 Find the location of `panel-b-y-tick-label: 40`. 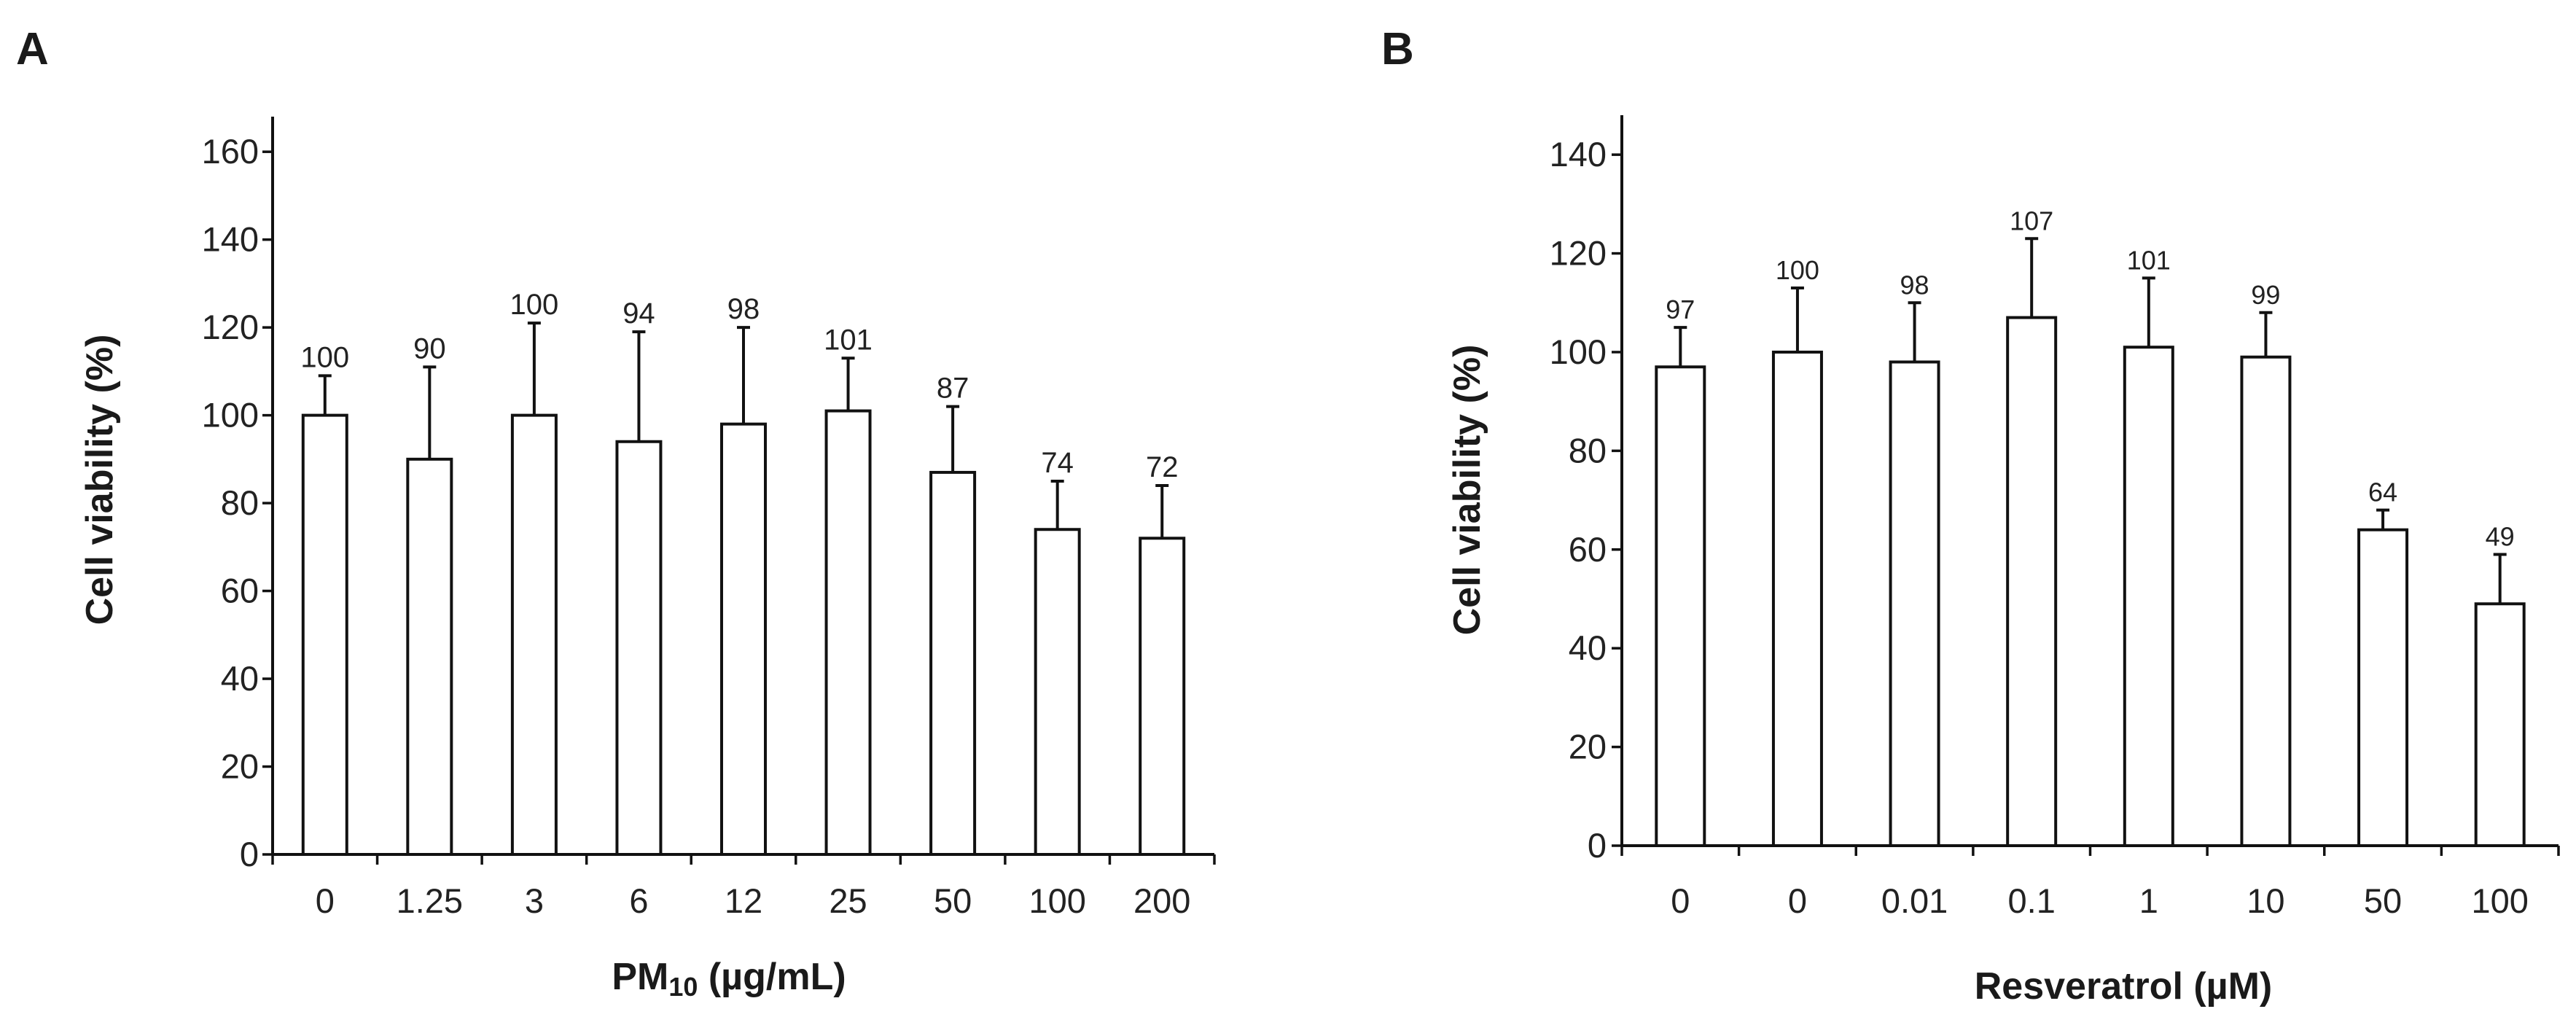

panel-b-y-tick-label: 40 is located at coordinates (1588, 647).